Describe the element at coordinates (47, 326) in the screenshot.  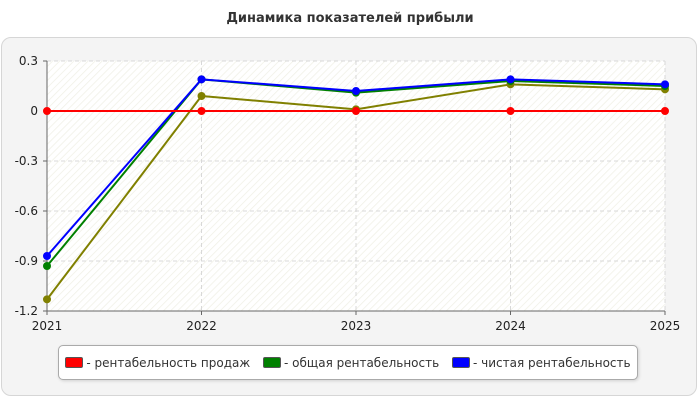
I see `x-tick-label: 2021` at that location.